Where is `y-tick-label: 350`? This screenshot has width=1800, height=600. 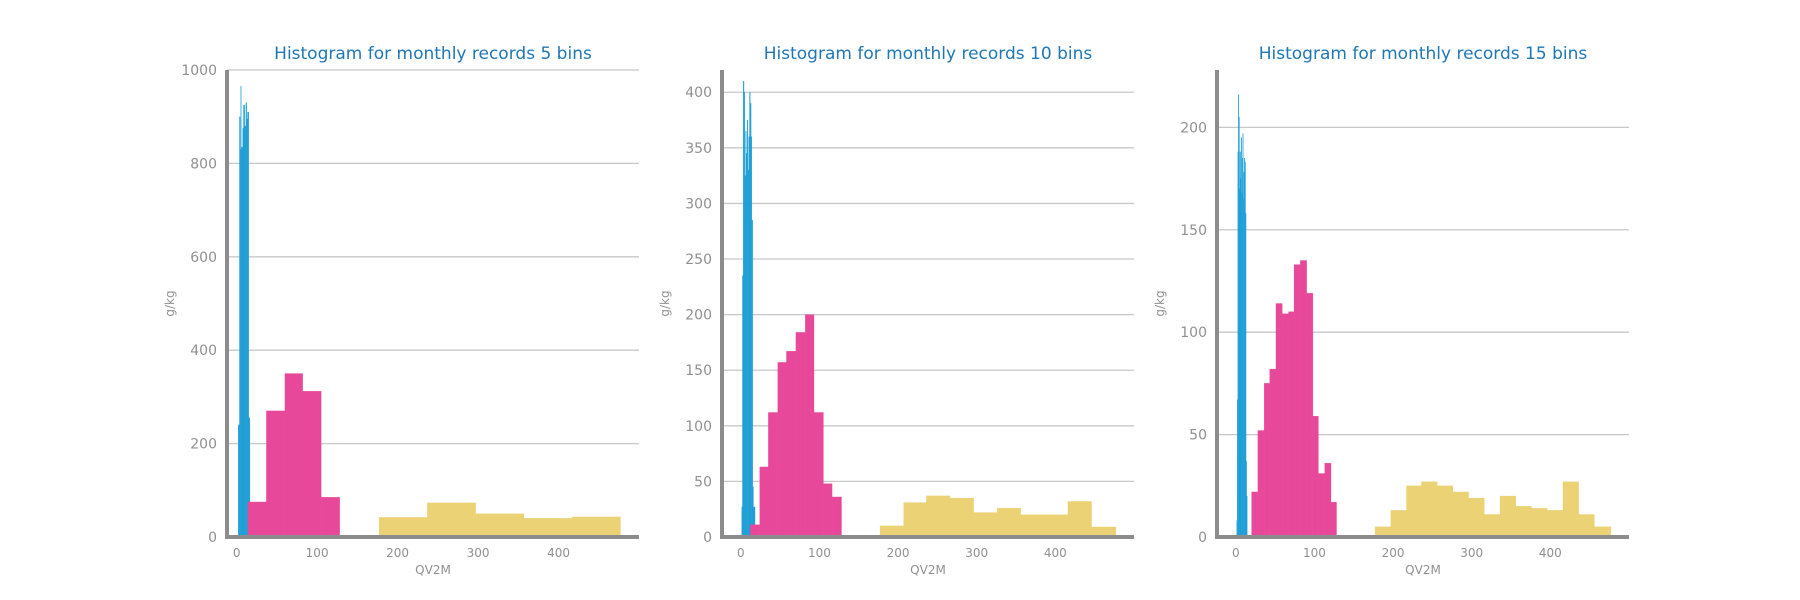 y-tick-label: 350 is located at coordinates (698, 149).